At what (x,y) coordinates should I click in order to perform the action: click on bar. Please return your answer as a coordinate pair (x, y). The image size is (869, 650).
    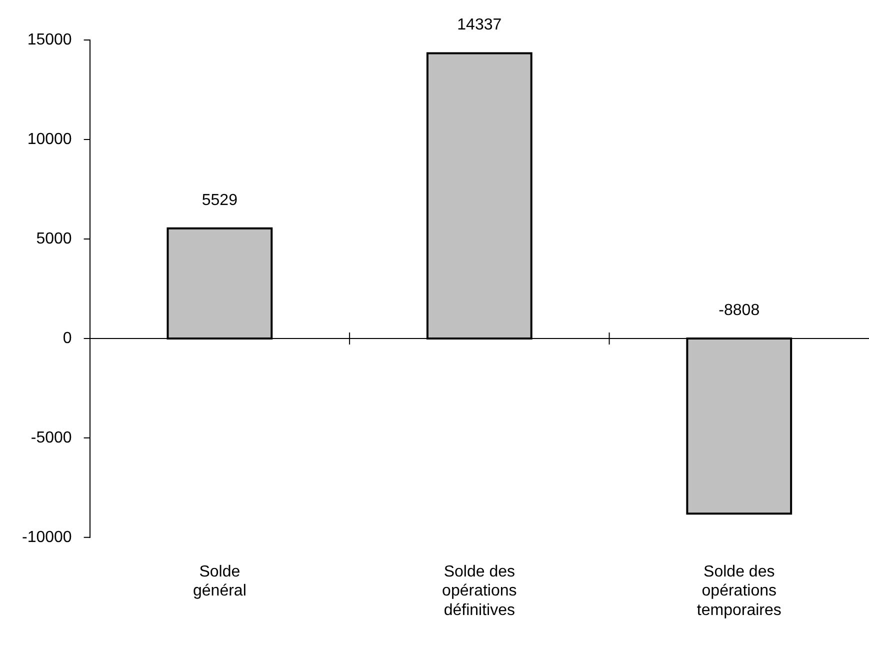
    Looking at the image, I should click on (219, 283).